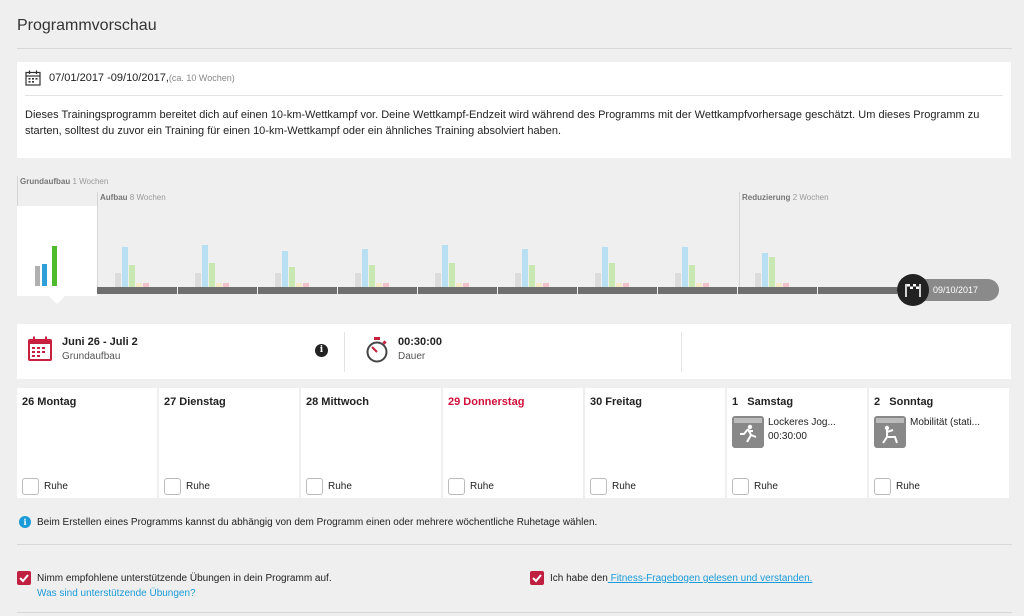 This screenshot has height=616, width=1024. Describe the element at coordinates (337, 402) in the screenshot. I see `day-name: 28 Mittwoch` at that location.